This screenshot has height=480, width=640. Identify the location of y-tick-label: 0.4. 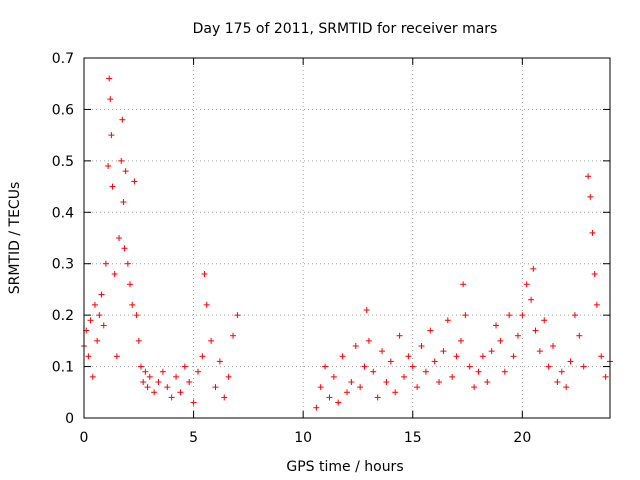
(63, 213).